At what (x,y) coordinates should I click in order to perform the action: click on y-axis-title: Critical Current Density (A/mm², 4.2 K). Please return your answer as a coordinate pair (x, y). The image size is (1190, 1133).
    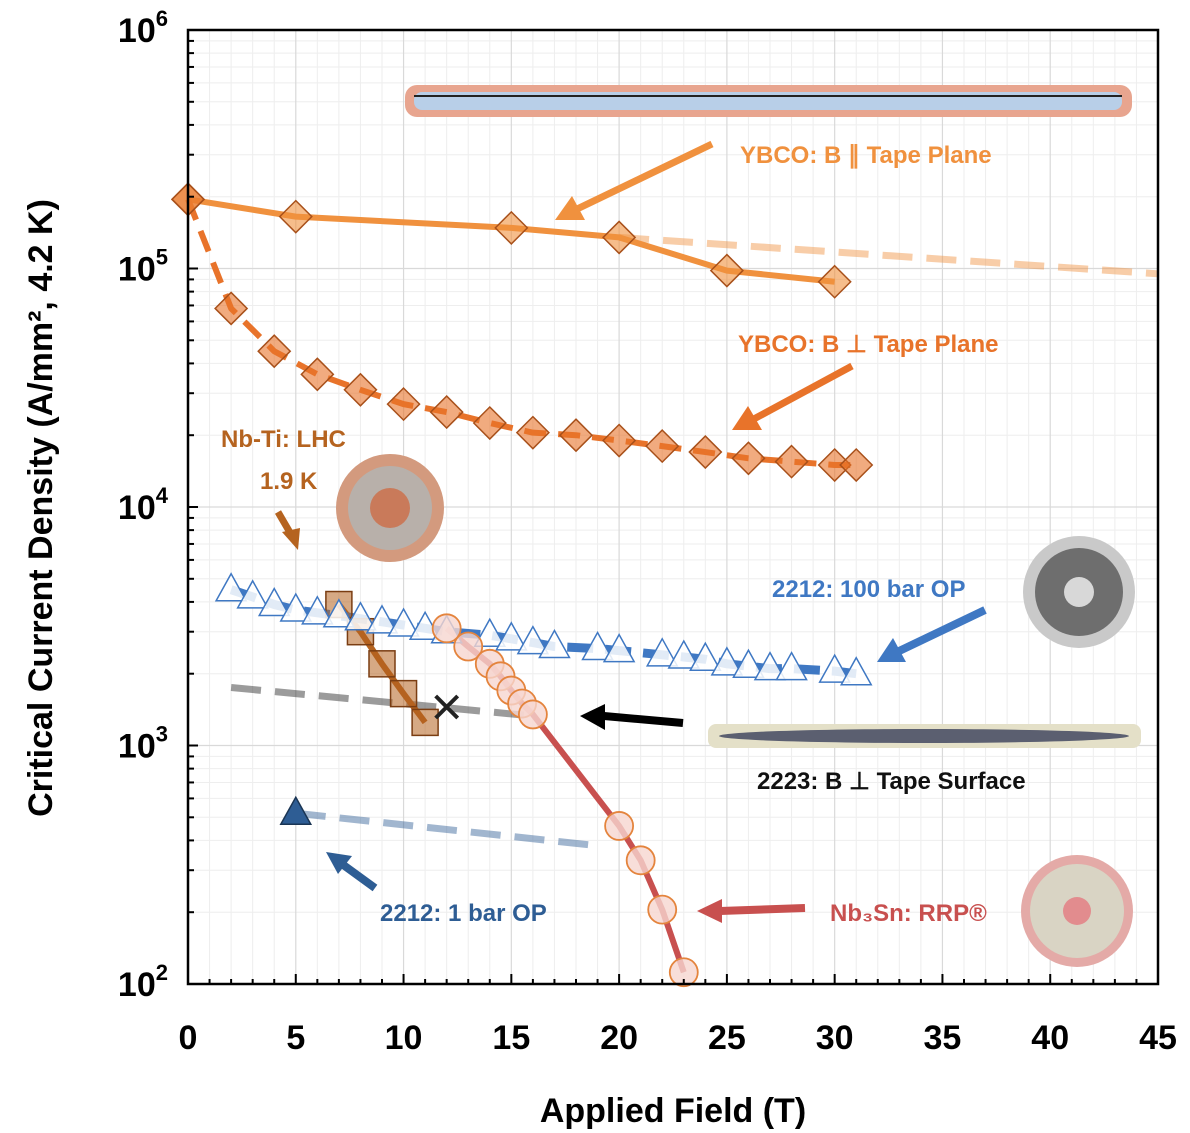
    Looking at the image, I should click on (41, 508).